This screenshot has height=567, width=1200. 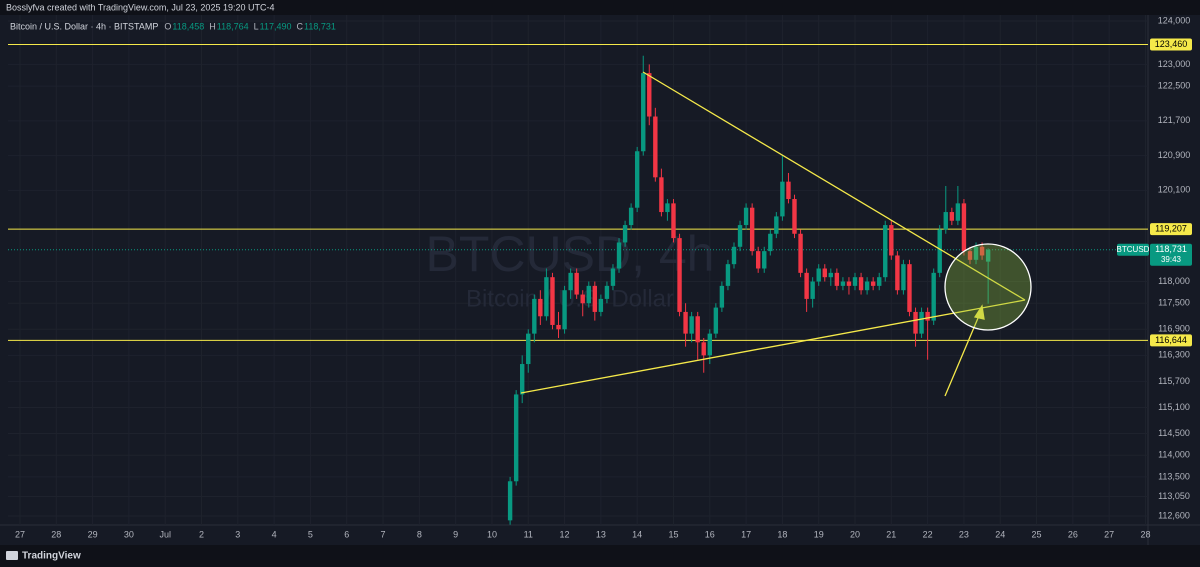 What do you see at coordinates (274, 534) in the screenshot?
I see `x-tick-label: 4` at bounding box center [274, 534].